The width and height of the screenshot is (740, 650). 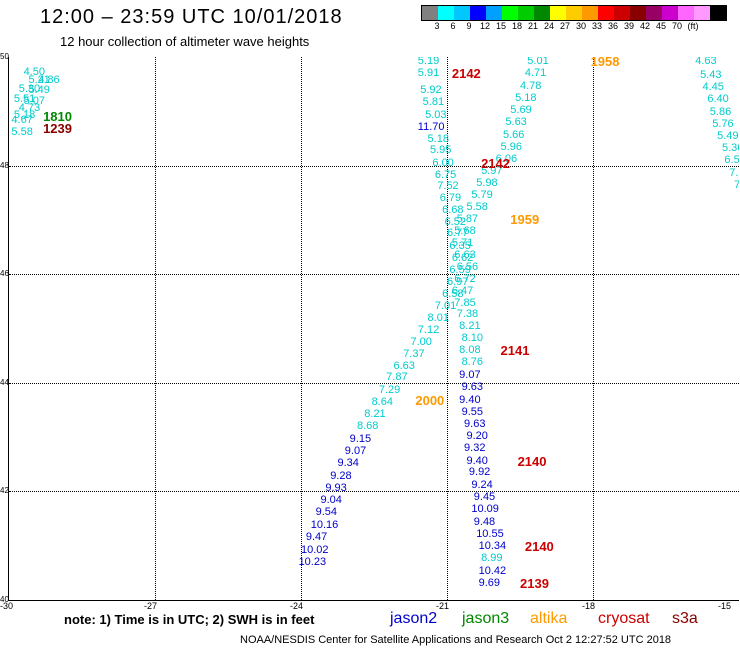 I want to click on wave-height-label: 5.95, so click(x=440, y=150).